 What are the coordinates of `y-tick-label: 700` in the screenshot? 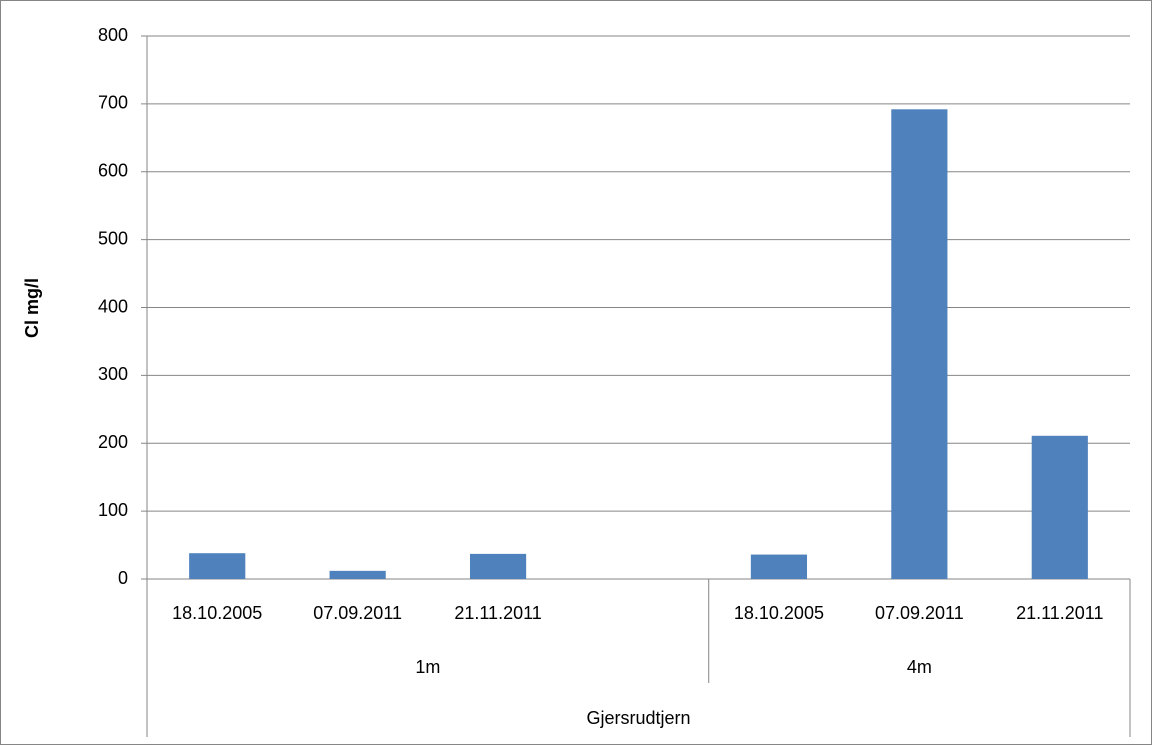 It's located at (113, 103).